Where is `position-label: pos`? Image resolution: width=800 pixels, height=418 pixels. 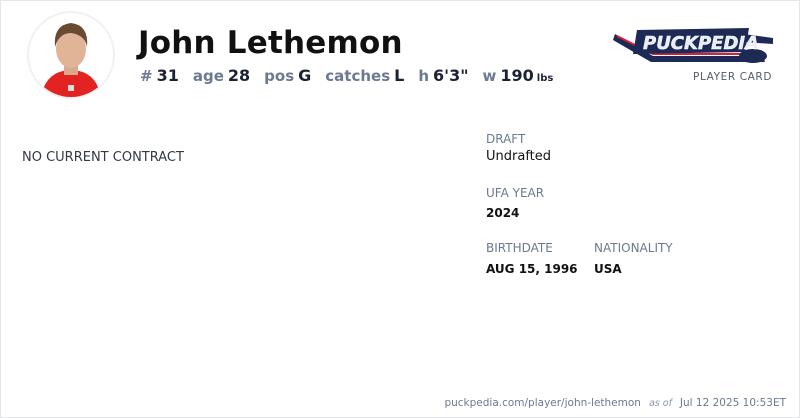 position-label: pos is located at coordinates (279, 76).